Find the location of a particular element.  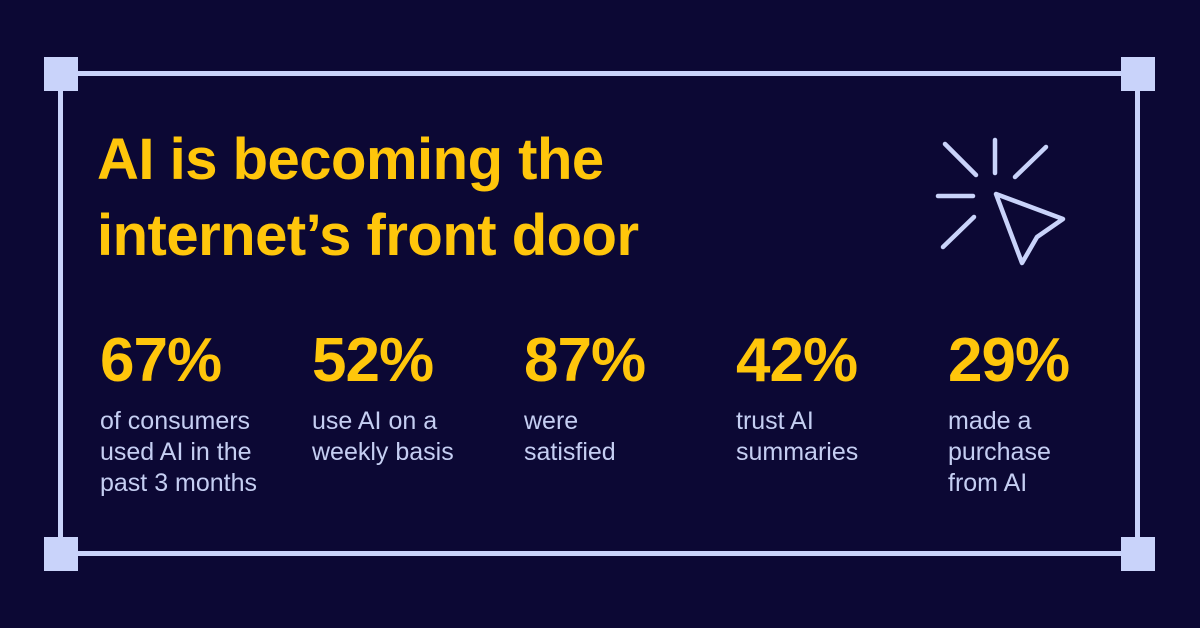

stat-value: 42% is located at coordinates (797, 360).